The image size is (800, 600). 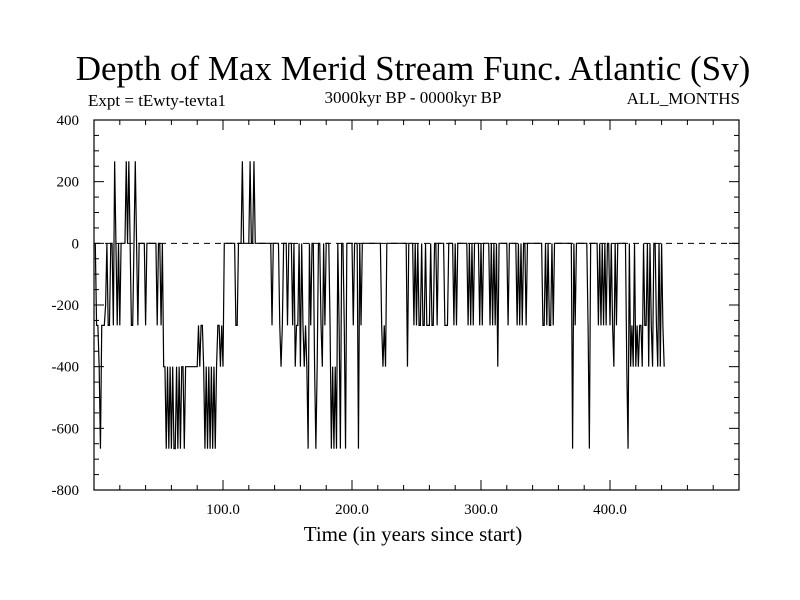 I want to click on x-tick-label: 200.0, so click(x=352, y=510).